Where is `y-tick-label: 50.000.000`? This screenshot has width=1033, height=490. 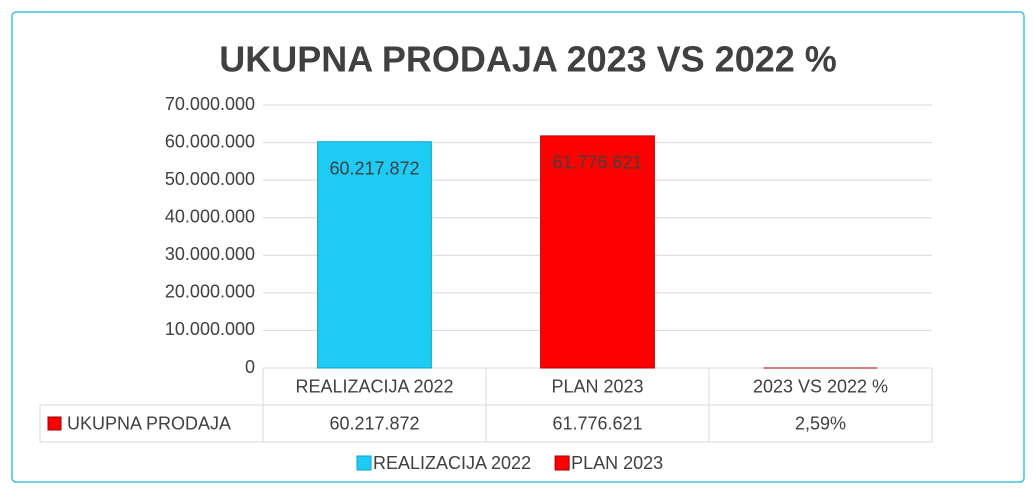 y-tick-label: 50.000.000 is located at coordinates (210, 179).